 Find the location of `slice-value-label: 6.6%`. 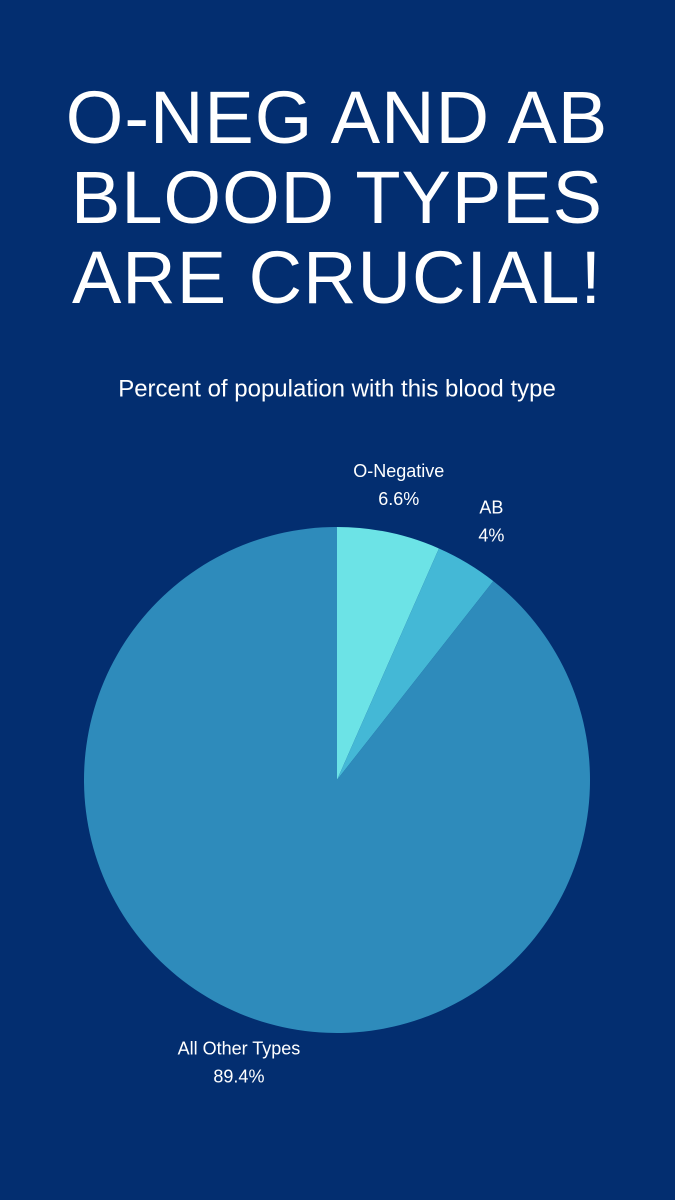

slice-value-label: 6.6% is located at coordinates (398, 499).